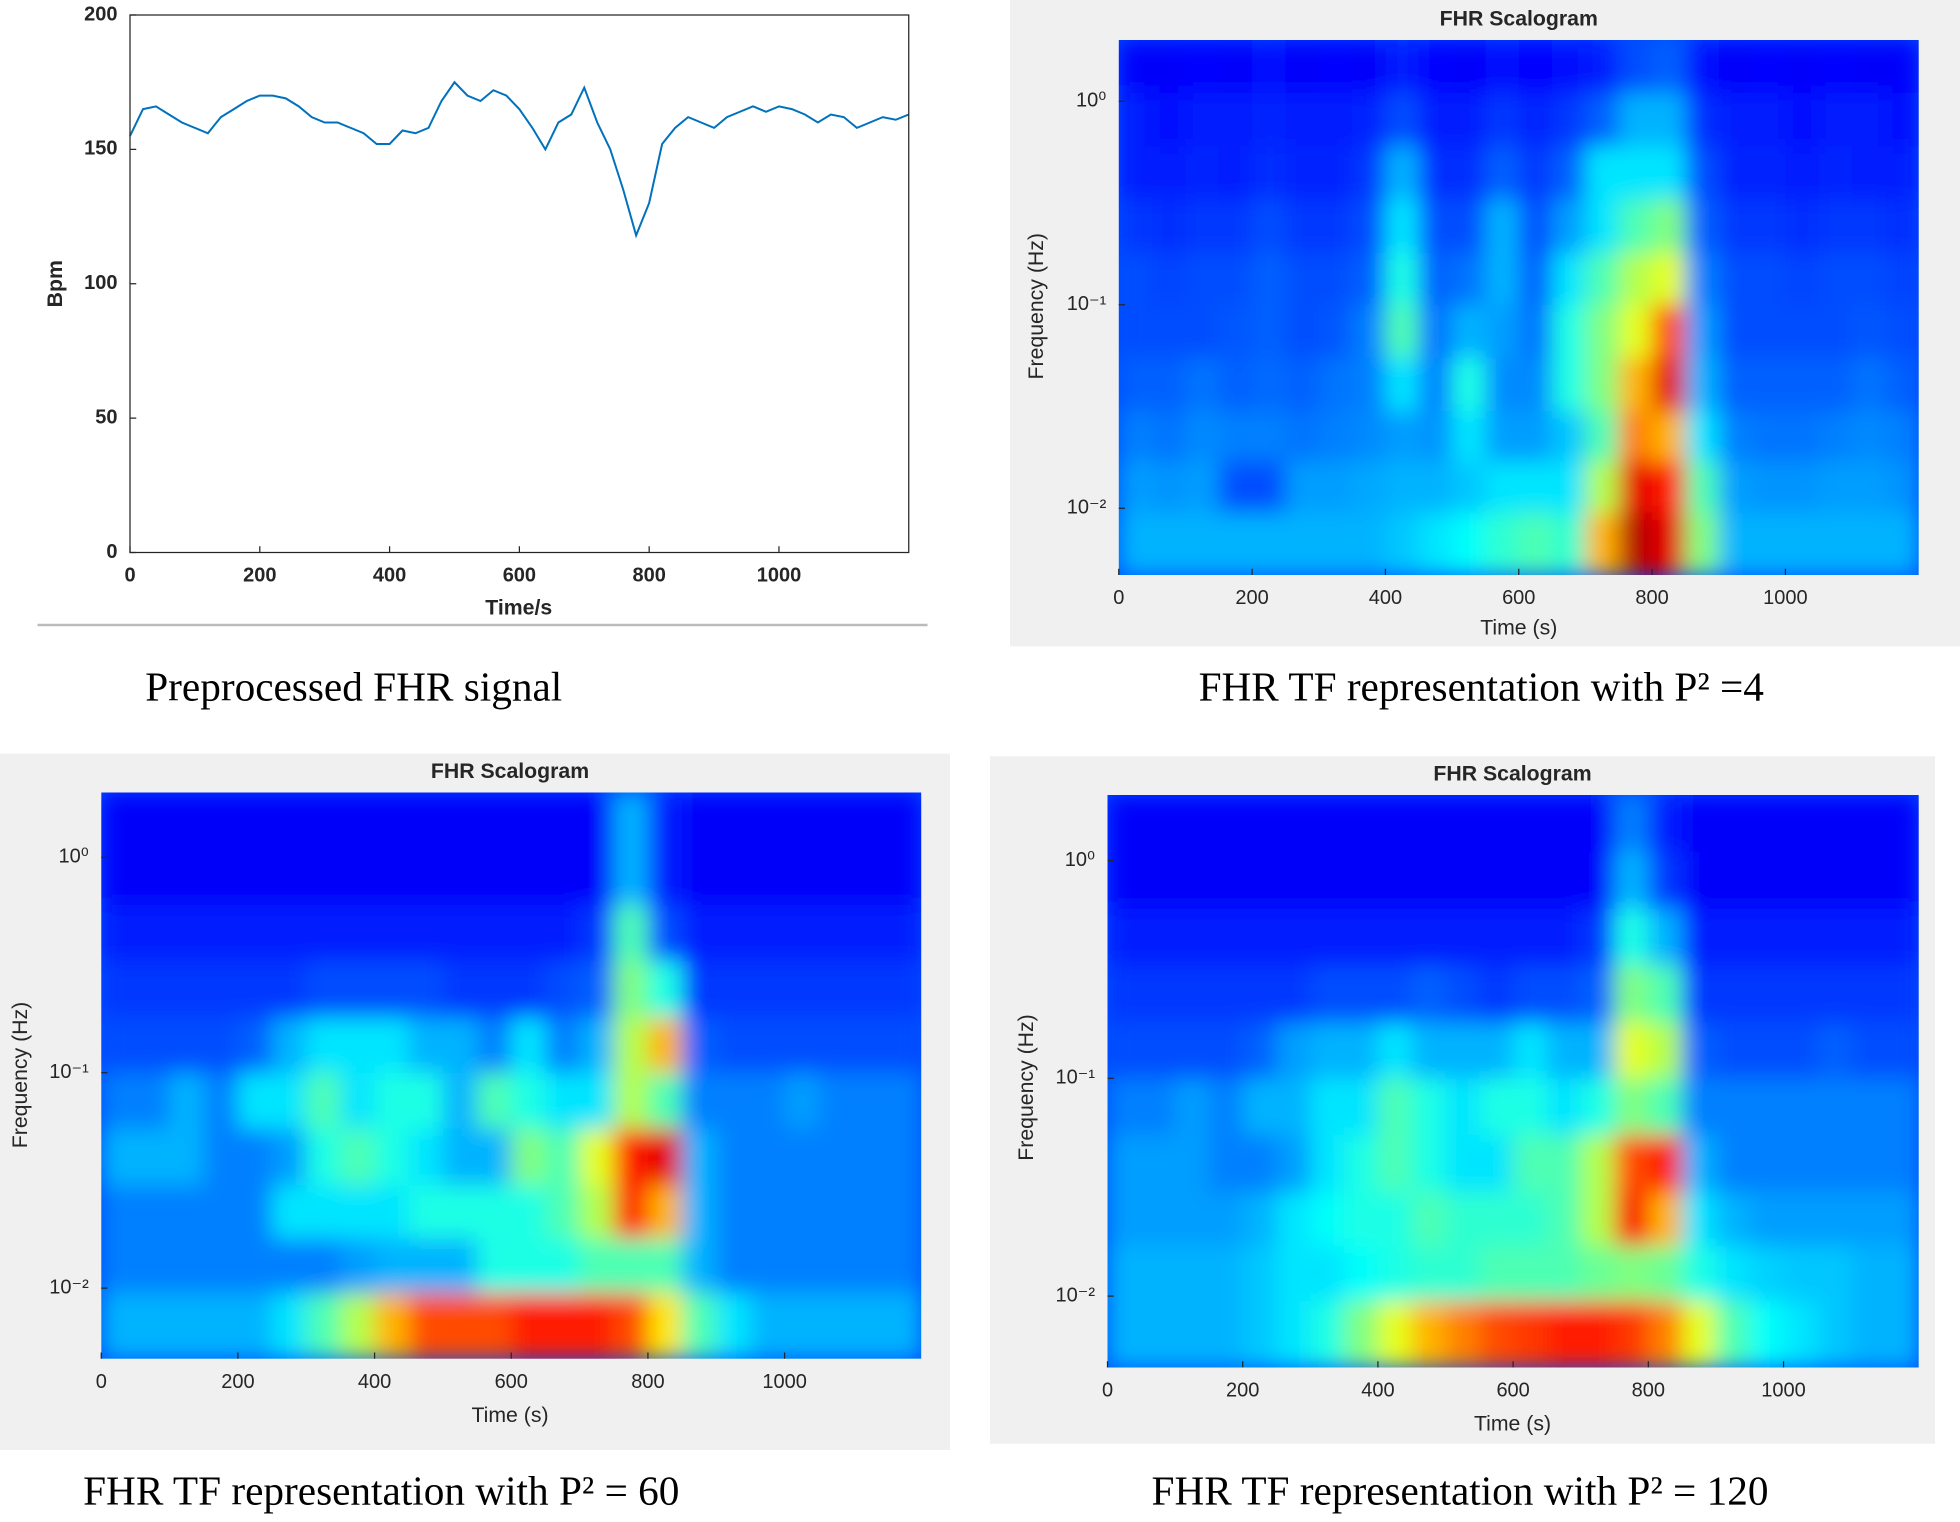  I want to click on y-tick-label: 0, so click(111, 552).